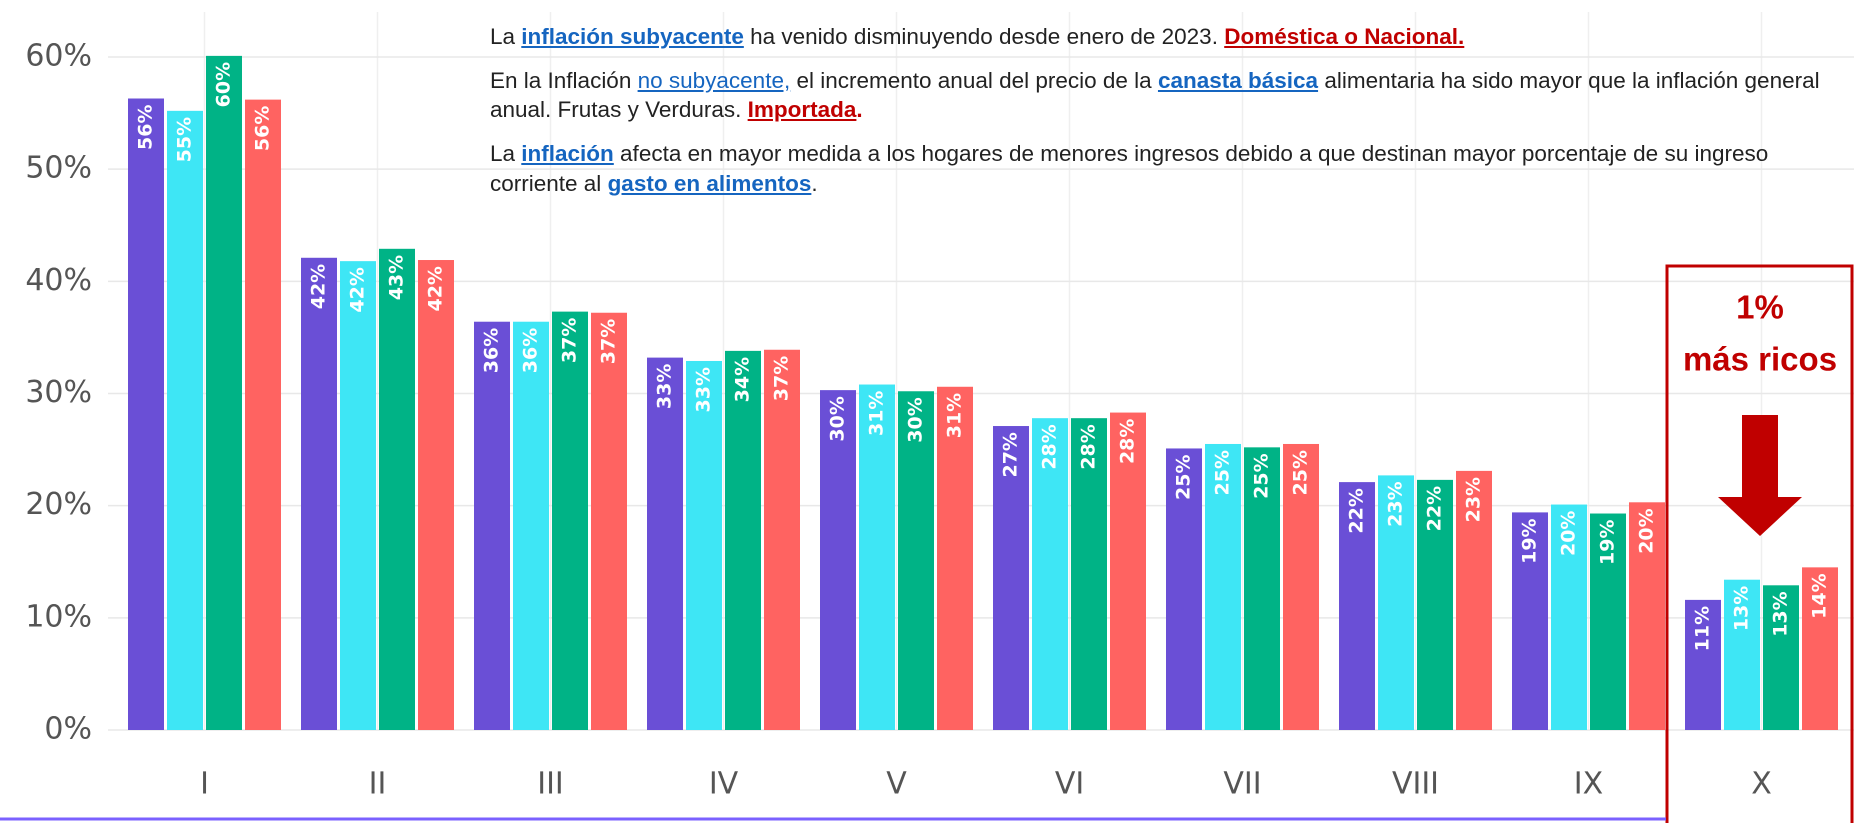 This screenshot has width=1854, height=823. What do you see at coordinates (1760, 475) in the screenshot?
I see `arrow` at bounding box center [1760, 475].